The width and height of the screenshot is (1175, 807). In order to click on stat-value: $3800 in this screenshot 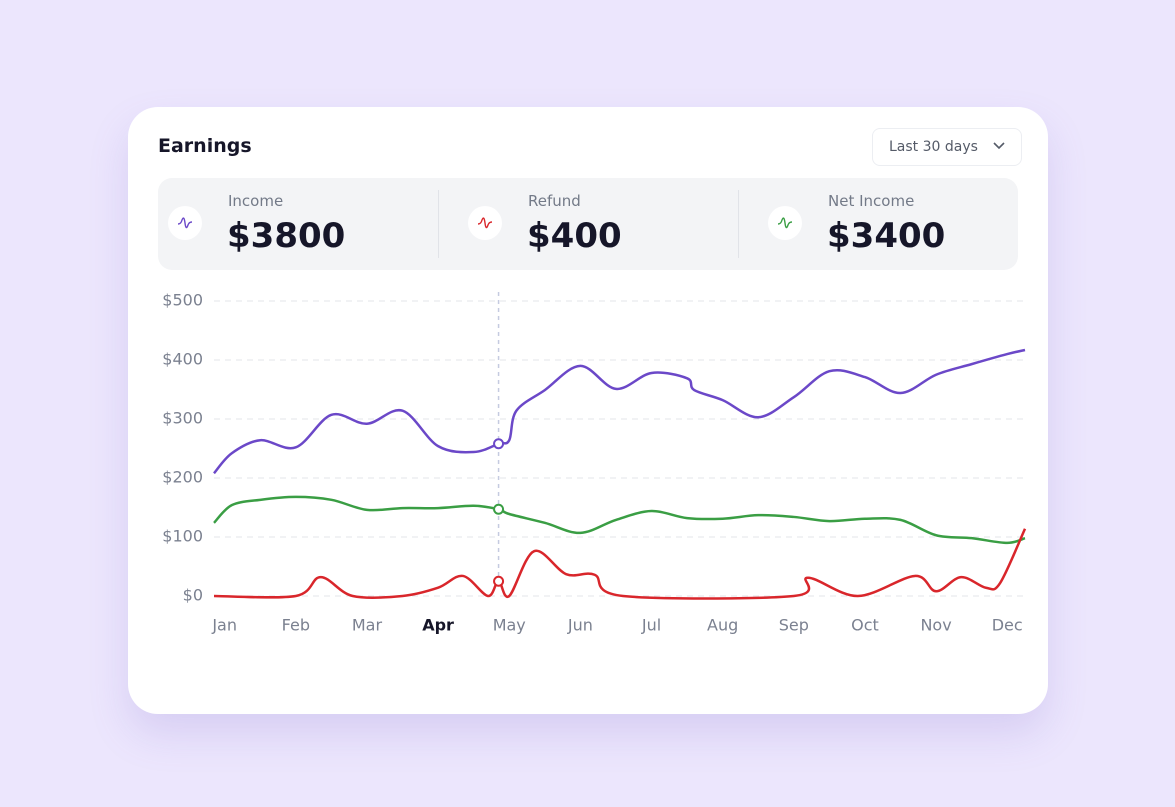, I will do `click(286, 236)`.